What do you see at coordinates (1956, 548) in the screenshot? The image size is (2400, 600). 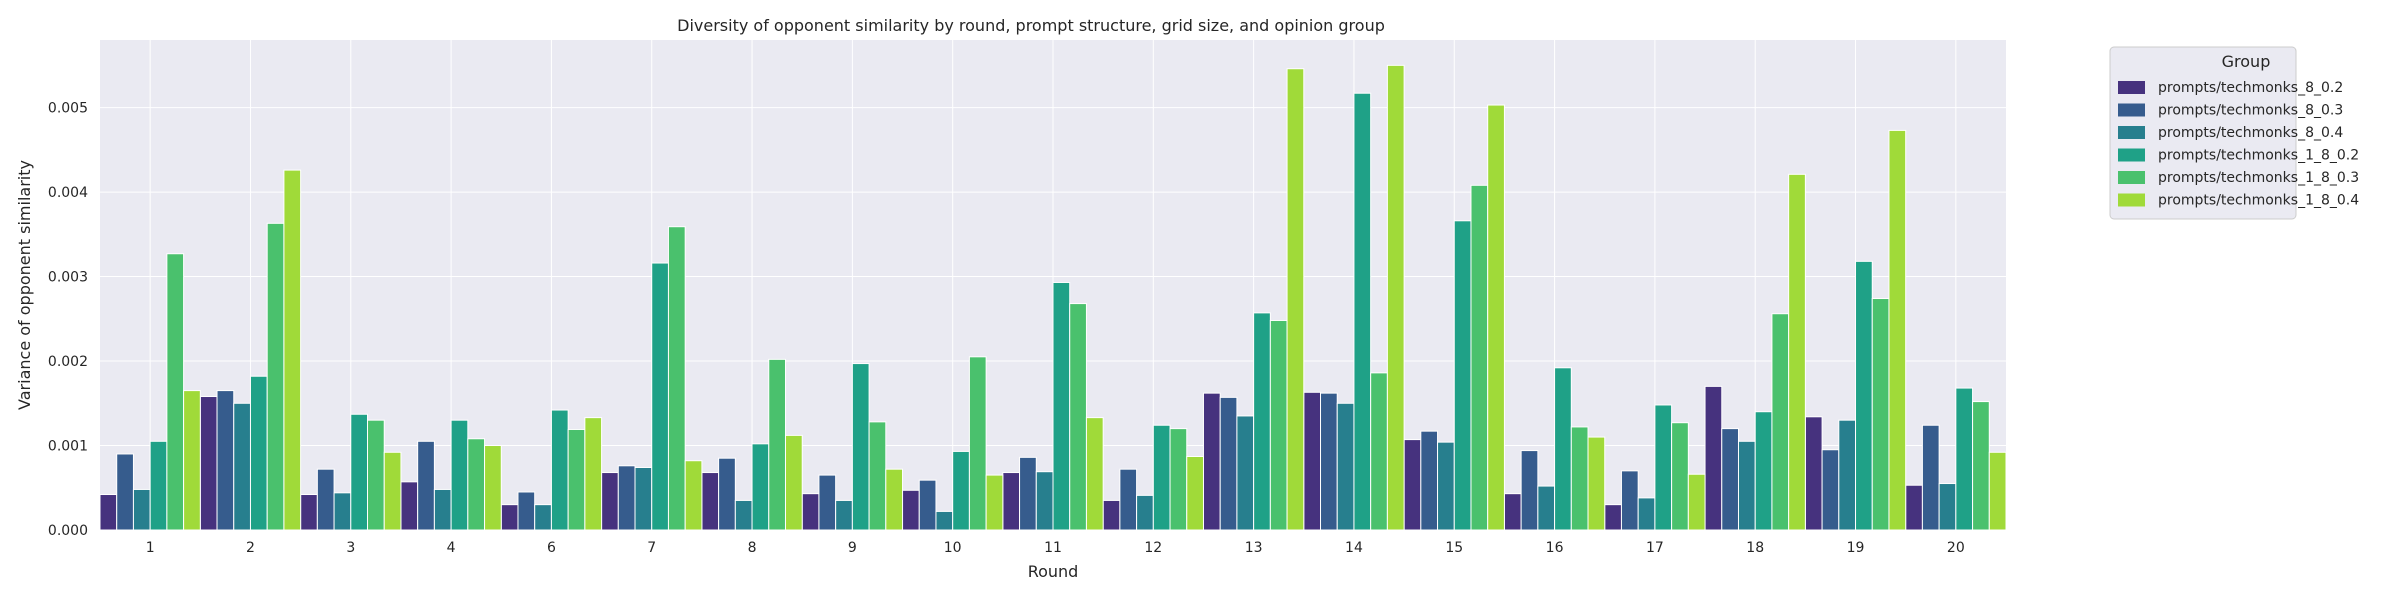 I see `x-tick-label: 20` at bounding box center [1956, 548].